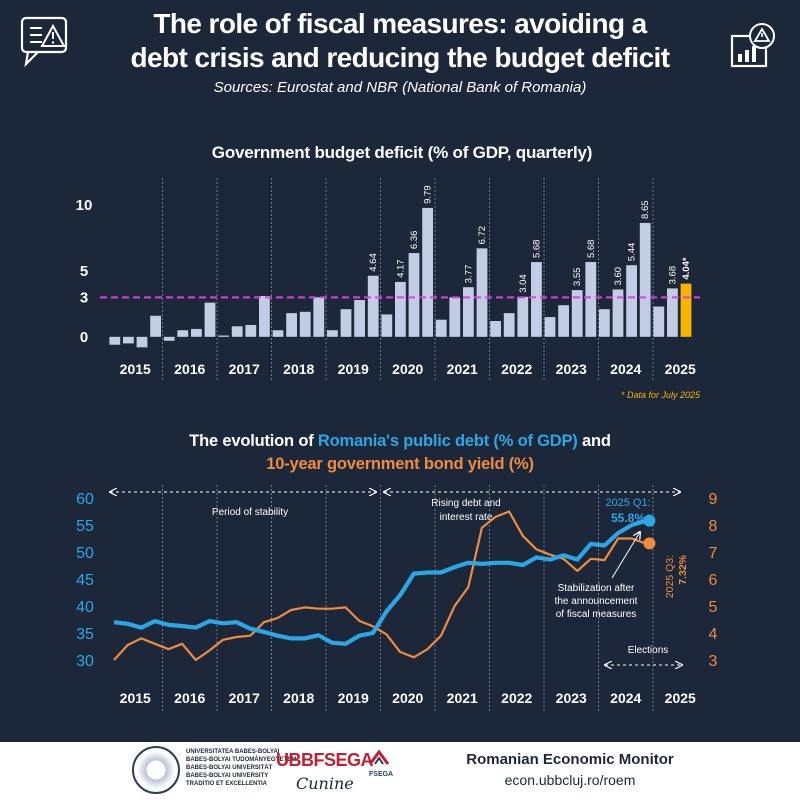  I want to click on bar-year-label: 2022, so click(516, 369).